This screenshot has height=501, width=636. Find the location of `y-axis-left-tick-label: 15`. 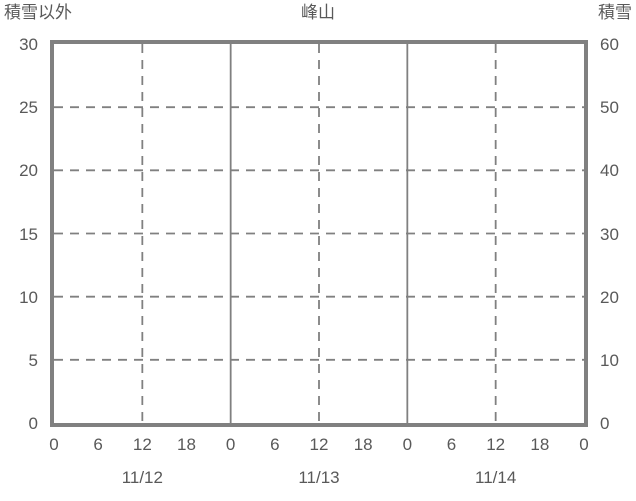

y-axis-left-tick-label: 15 is located at coordinates (28, 234).